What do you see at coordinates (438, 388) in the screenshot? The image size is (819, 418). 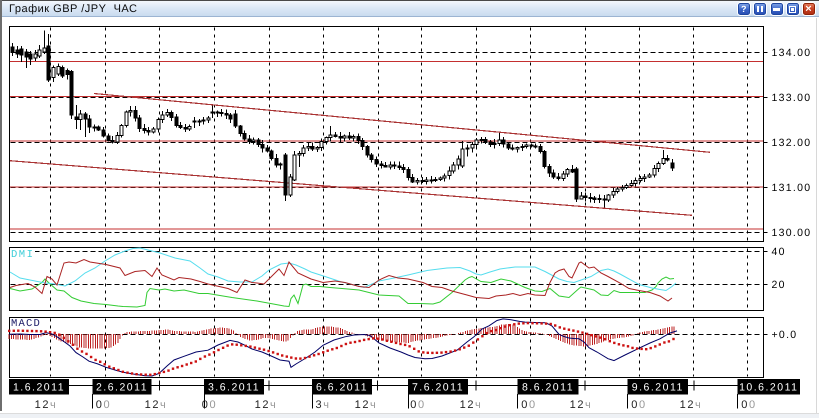 I see `svg-text: 7.6.2011` at bounding box center [438, 388].